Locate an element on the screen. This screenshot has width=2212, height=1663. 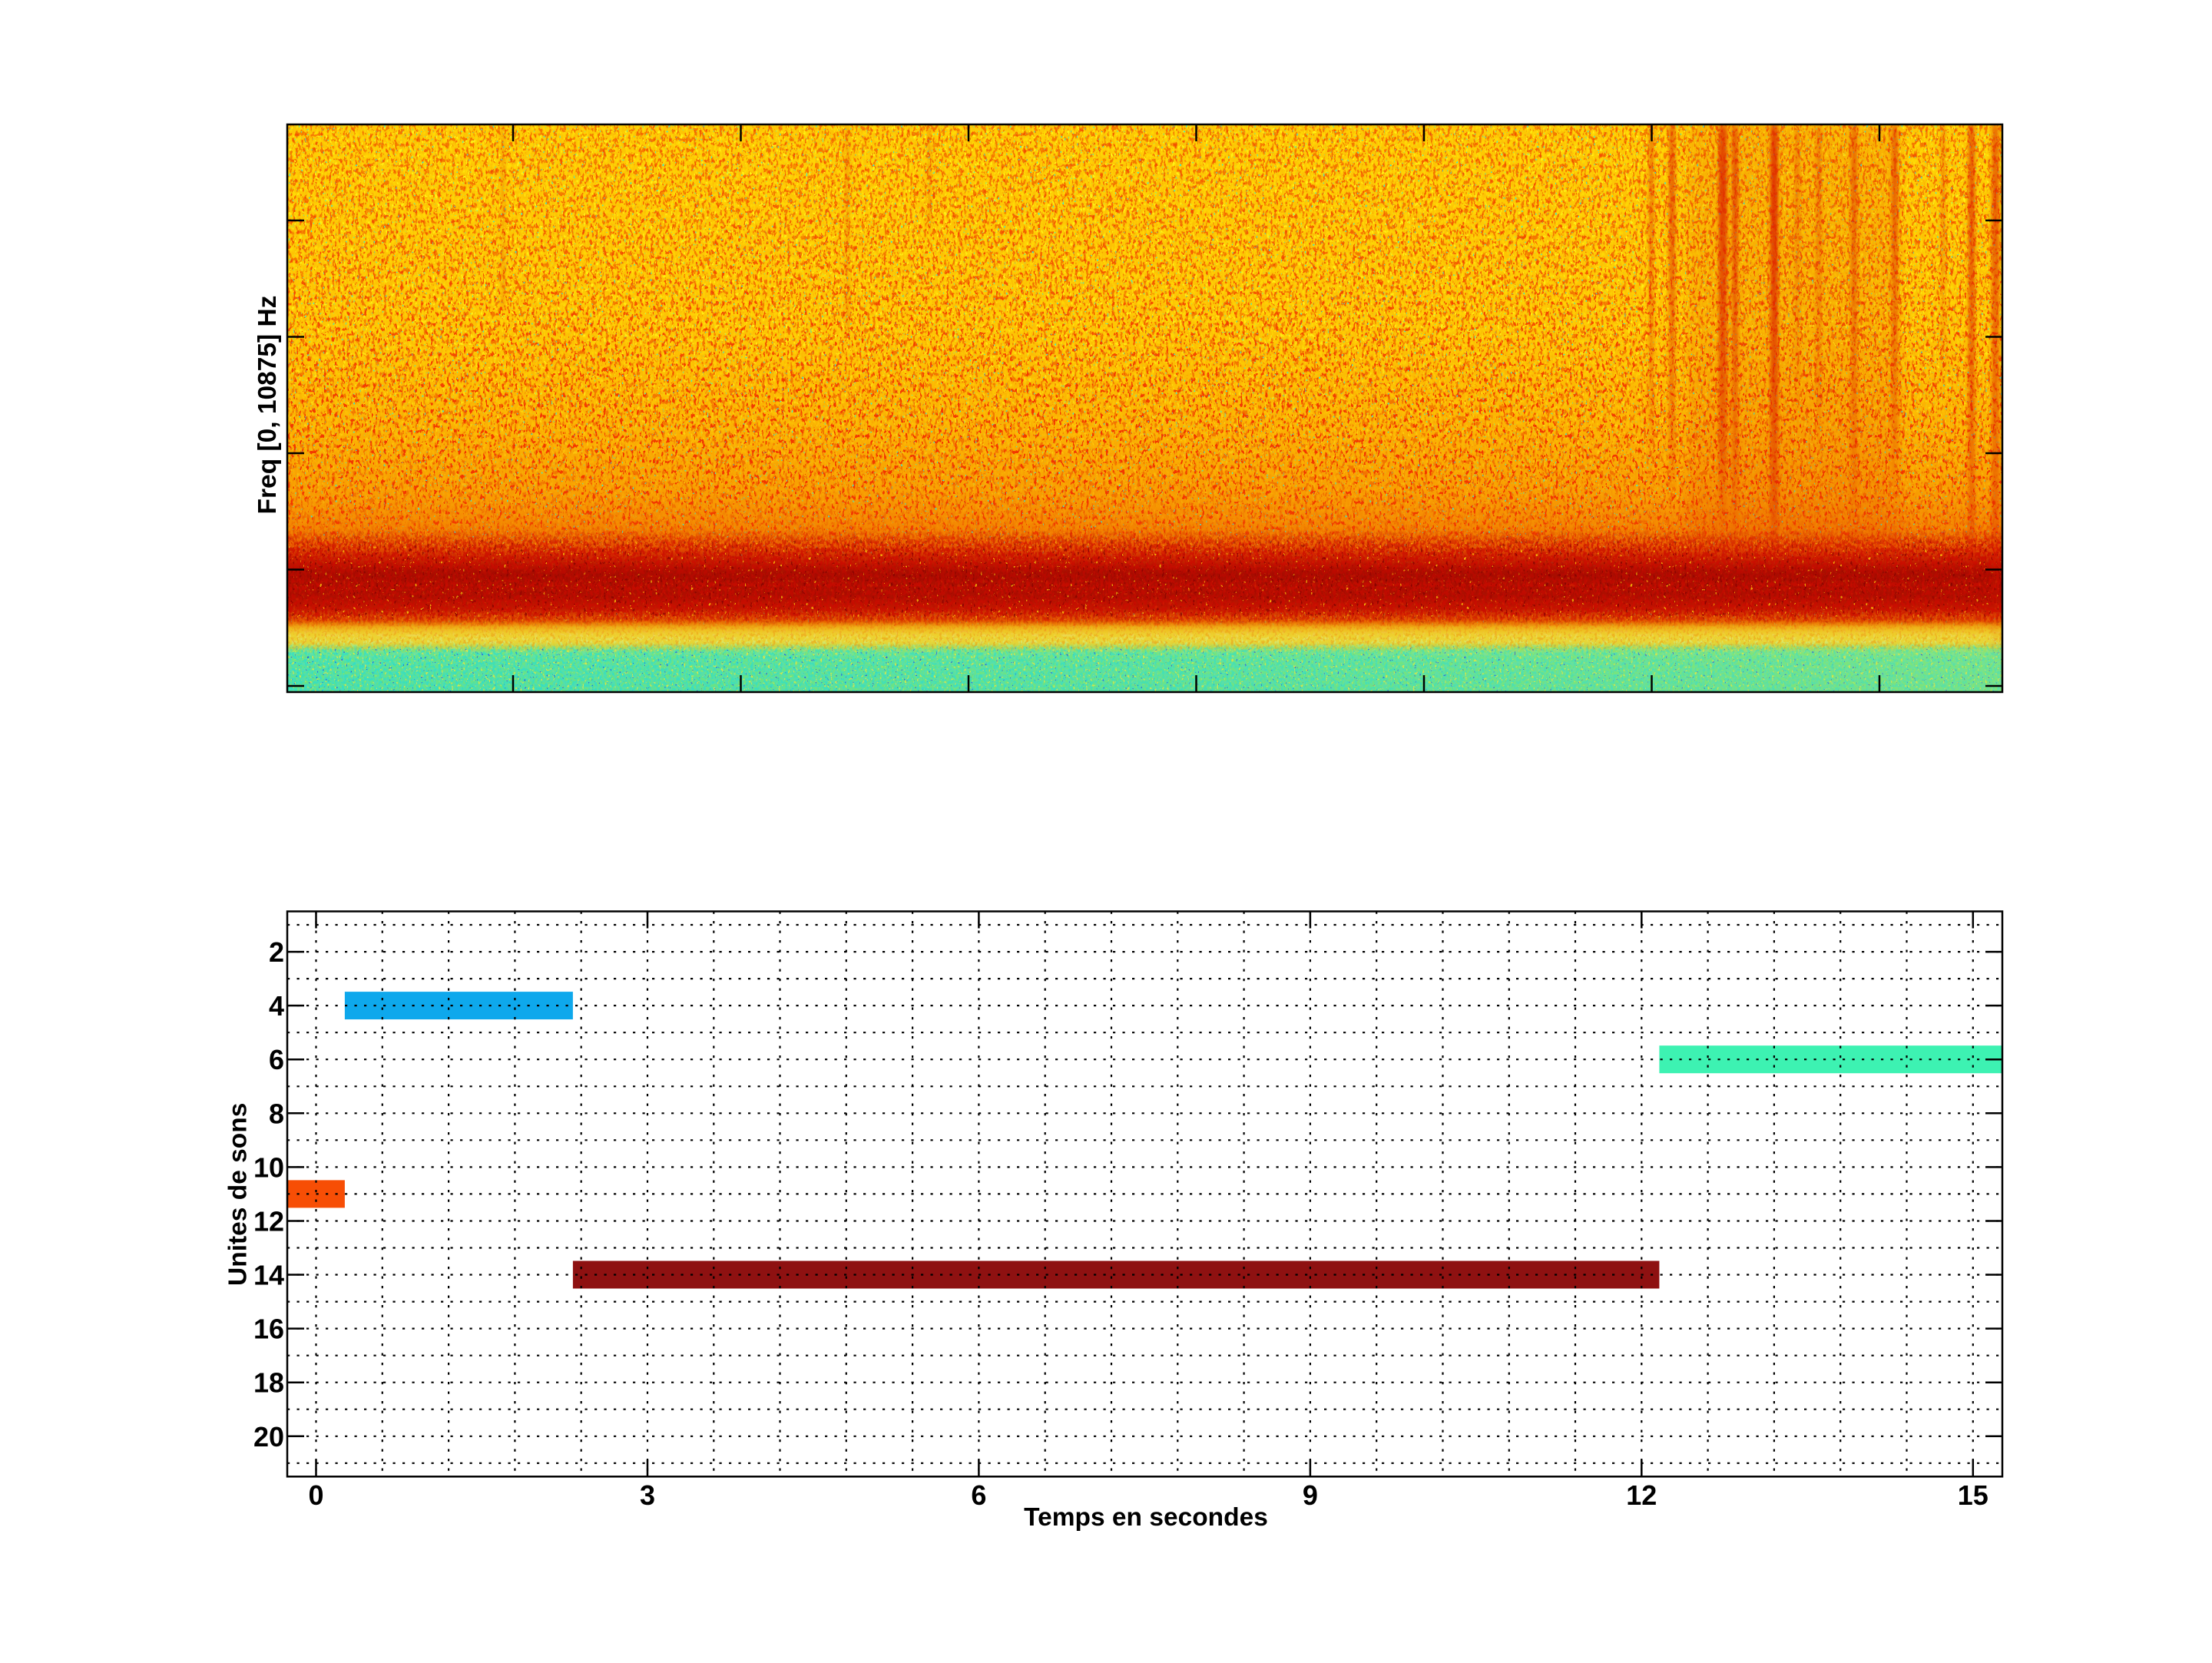
svg-text: 0 is located at coordinates (315, 1495).